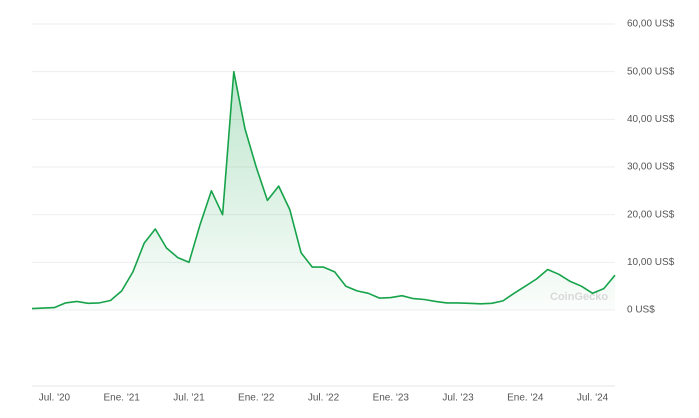  I want to click on x-tick-label: Ene. '21, so click(121, 398).